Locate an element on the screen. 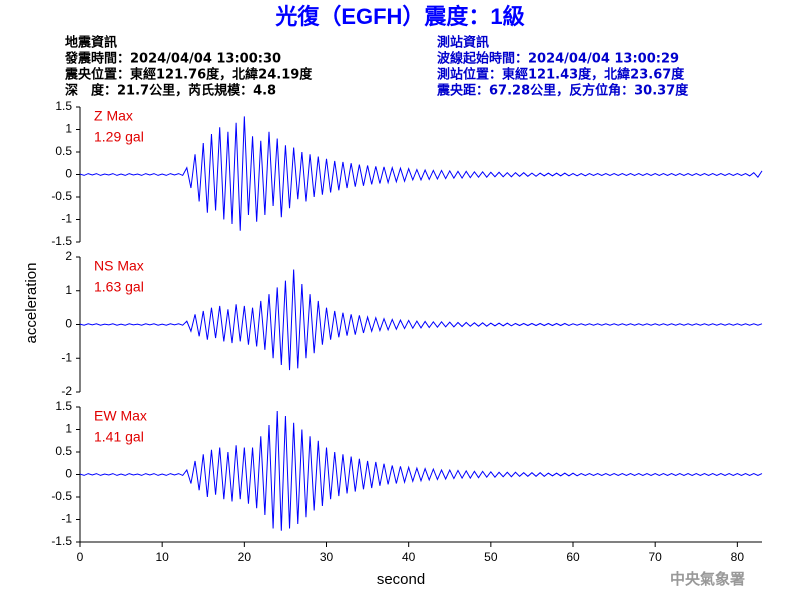 This screenshot has width=800, height=600. series-label: EW Max is located at coordinates (120, 416).